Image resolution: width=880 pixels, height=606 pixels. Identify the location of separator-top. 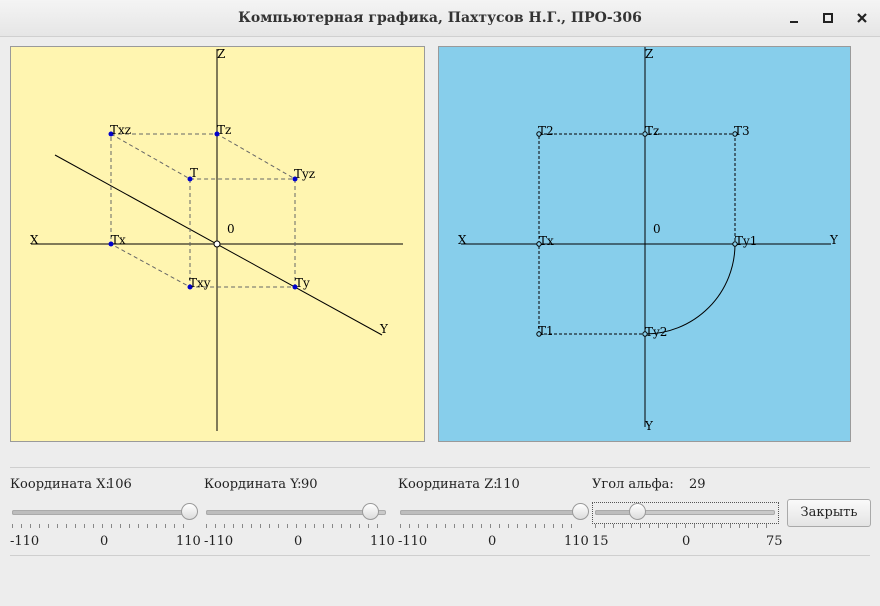
(440, 467).